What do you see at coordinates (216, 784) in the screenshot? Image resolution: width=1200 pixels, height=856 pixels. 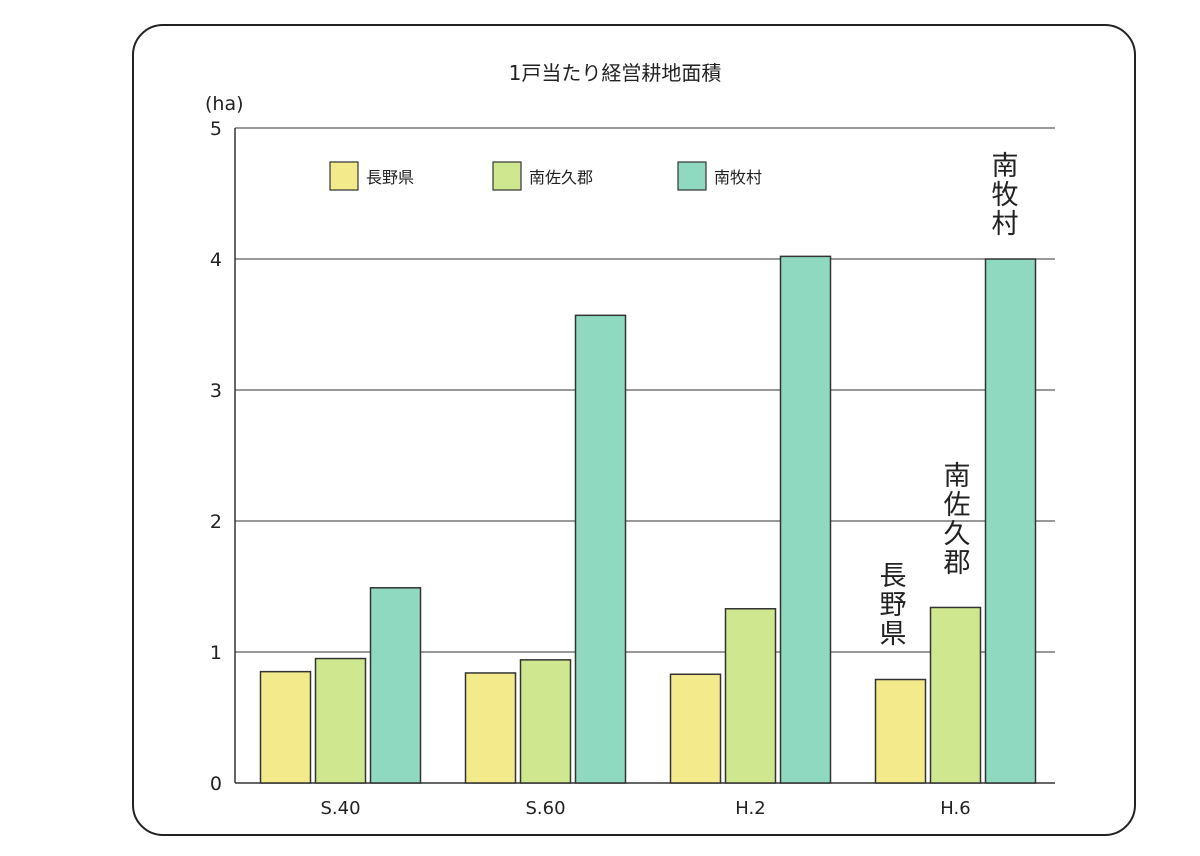 I see `y-tick-label: 0` at bounding box center [216, 784].